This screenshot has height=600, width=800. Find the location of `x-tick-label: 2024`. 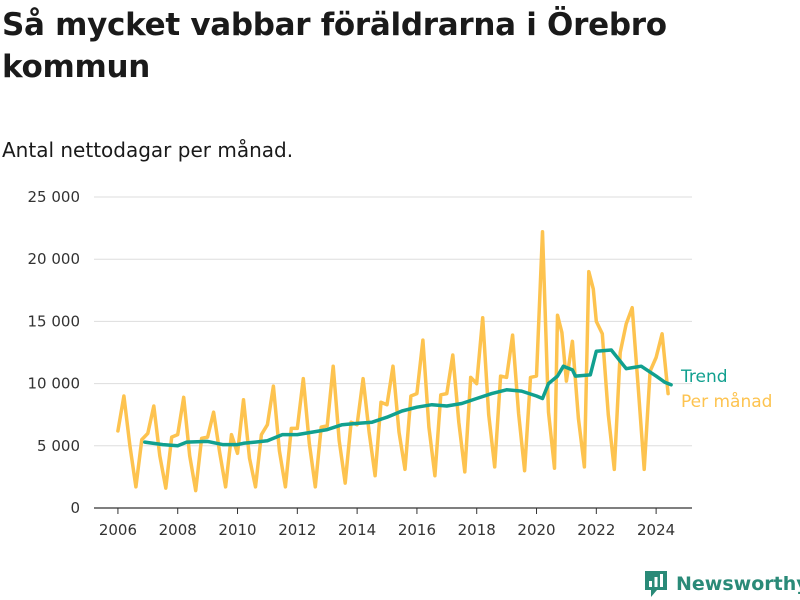

x-tick-label: 2024 is located at coordinates (656, 530).